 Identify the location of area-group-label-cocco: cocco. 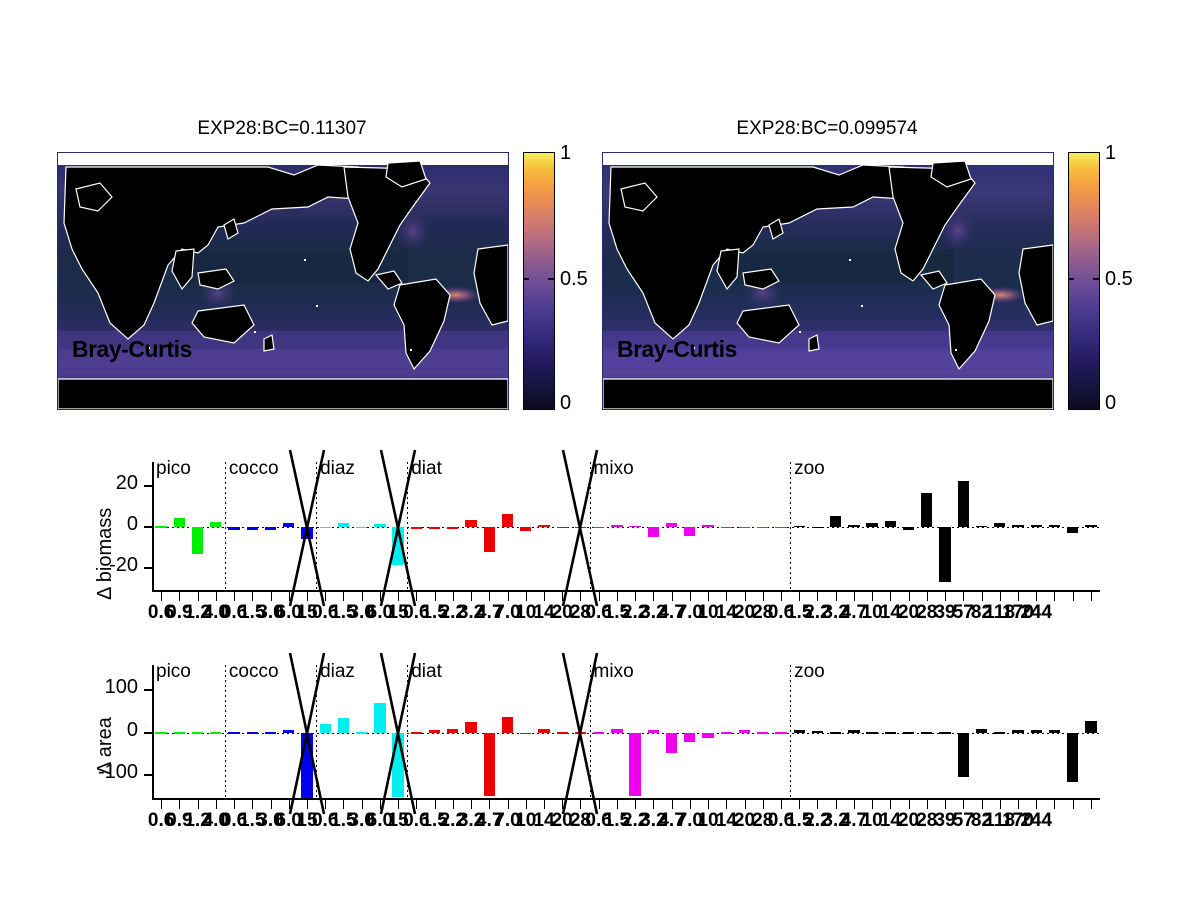
(253, 671).